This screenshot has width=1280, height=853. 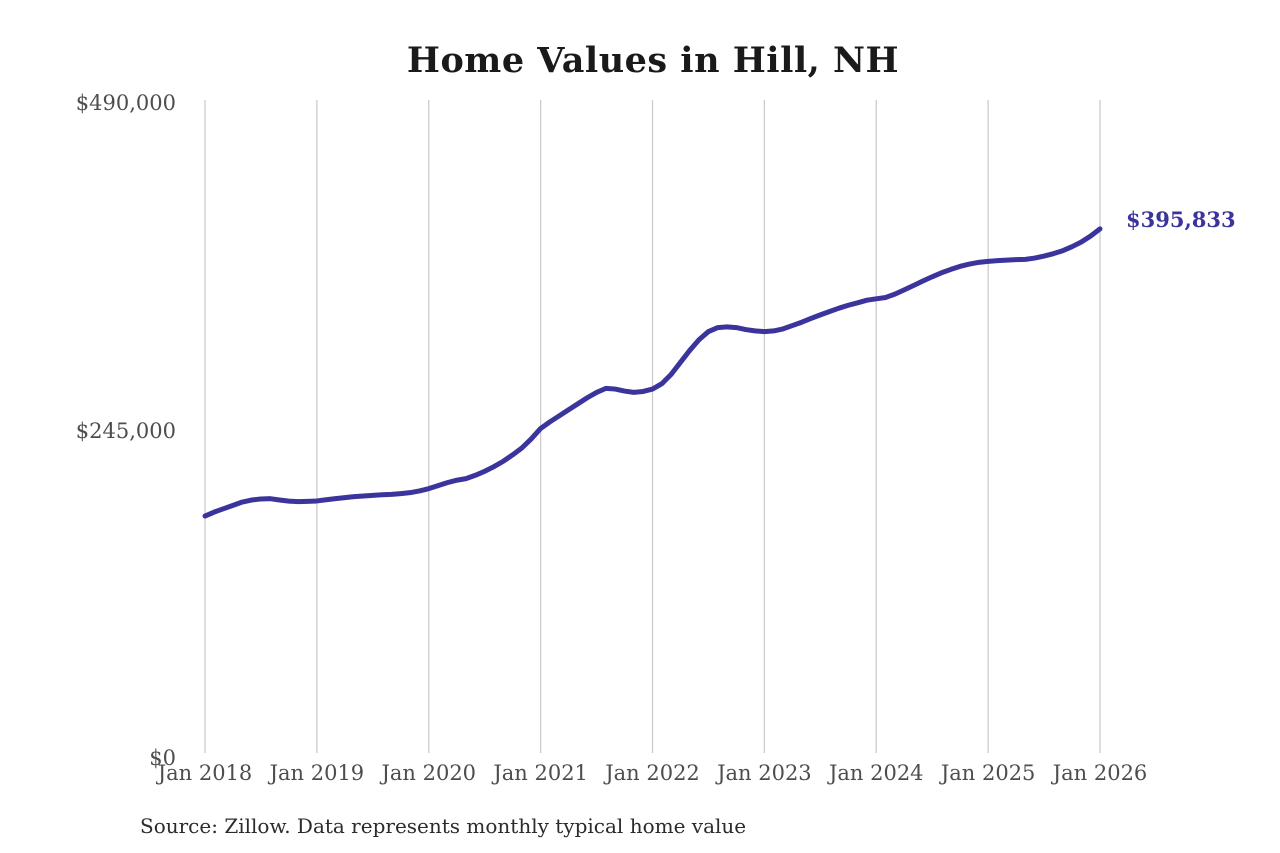 What do you see at coordinates (540, 773) in the screenshot?
I see `x-tick-label: Jan 2021` at bounding box center [540, 773].